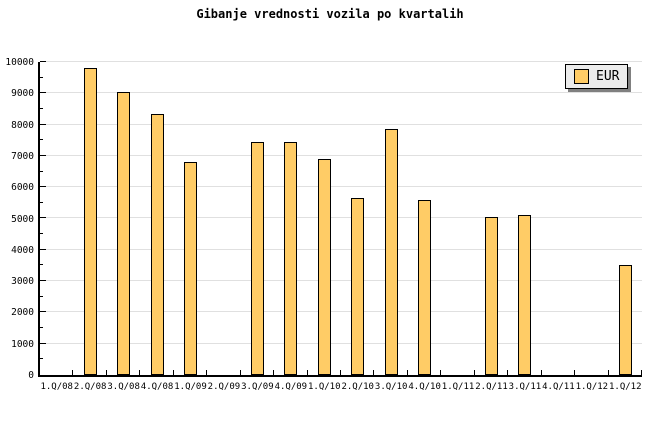 Image resolution: width=660 pixels, height=440 pixels. I want to click on bar-2.Q/08, so click(90, 221).